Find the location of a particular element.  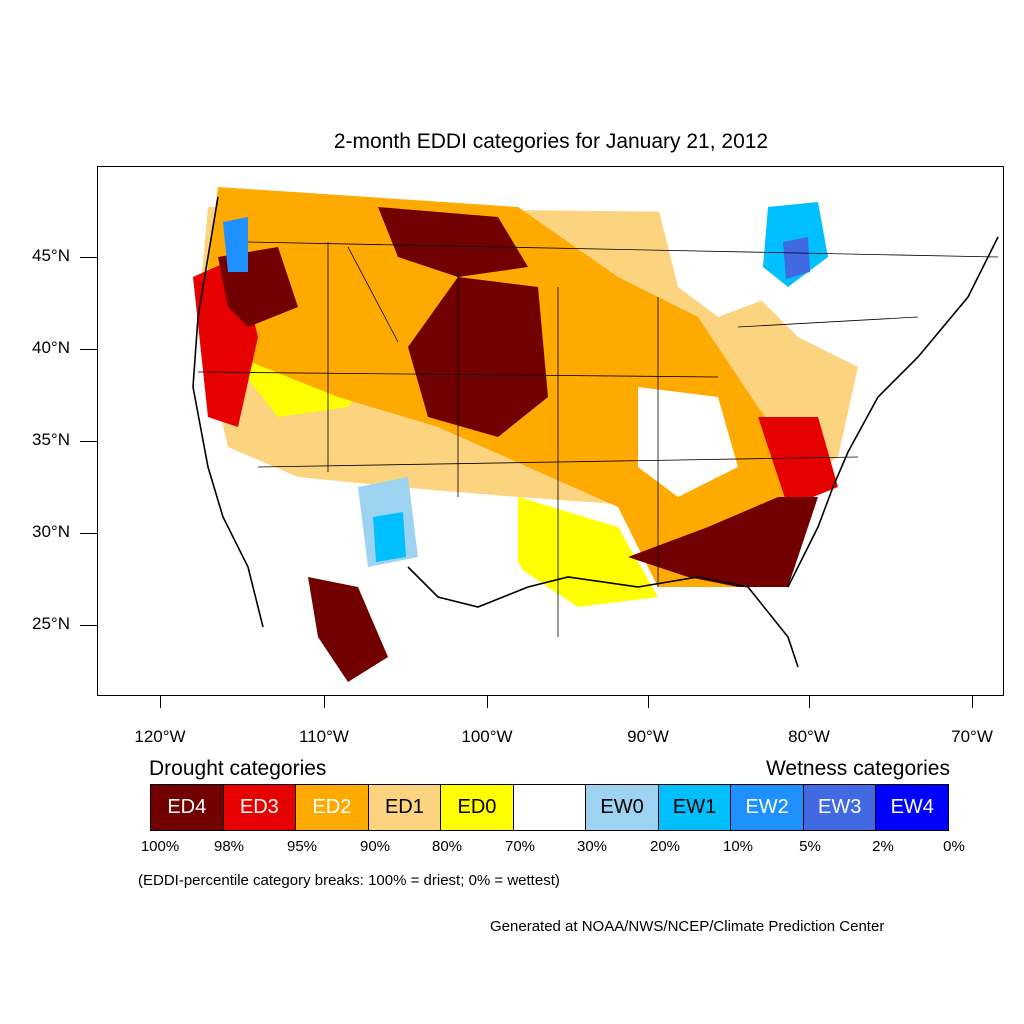

category-label: EW2 is located at coordinates (767, 807).